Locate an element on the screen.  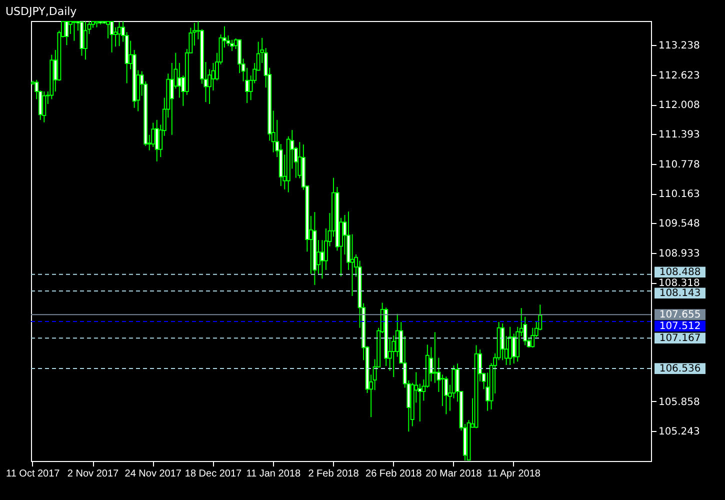
y-tick-label: 112.623 is located at coordinates (679, 76).